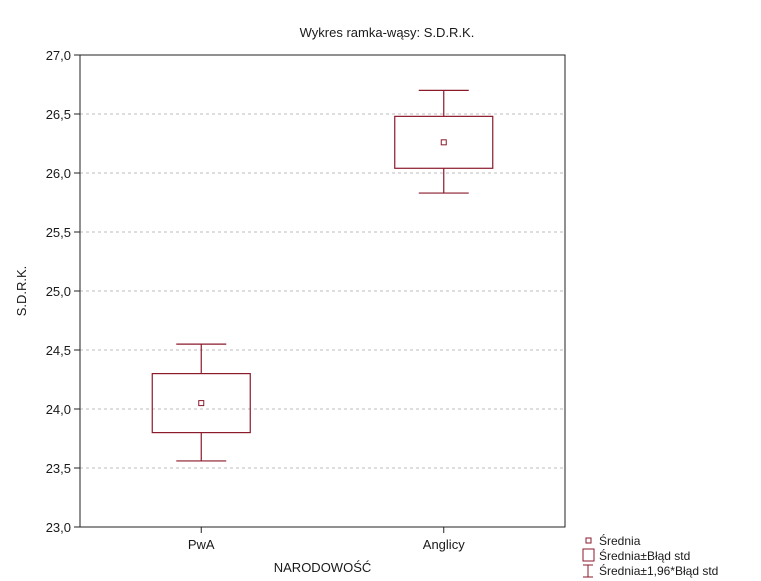 Image resolution: width=761 pixels, height=581 pixels. What do you see at coordinates (58, 232) in the screenshot?
I see `y-tick-label: 25,5` at bounding box center [58, 232].